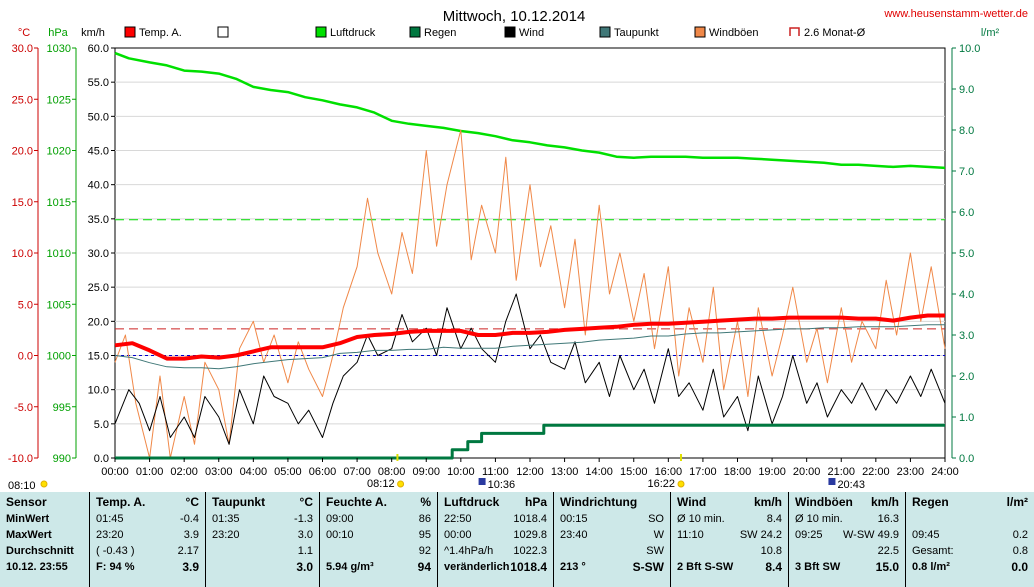 Image resolution: width=1034 pixels, height=587 pixels. I want to click on column-title: Windböen, so click(824, 502).